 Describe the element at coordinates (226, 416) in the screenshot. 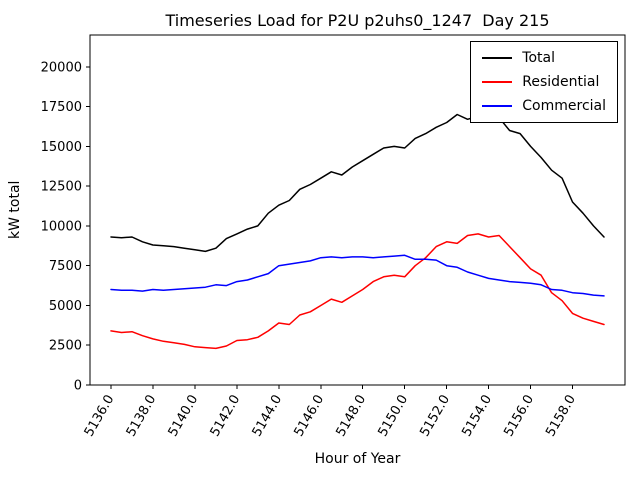

I see `x-tick-label: 5142.0` at that location.